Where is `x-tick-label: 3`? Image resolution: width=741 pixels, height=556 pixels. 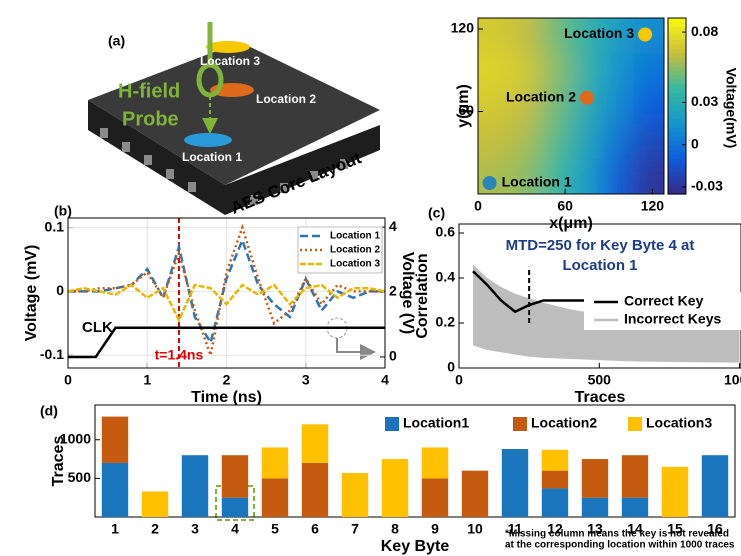
x-tick-label: 3 is located at coordinates (195, 529).